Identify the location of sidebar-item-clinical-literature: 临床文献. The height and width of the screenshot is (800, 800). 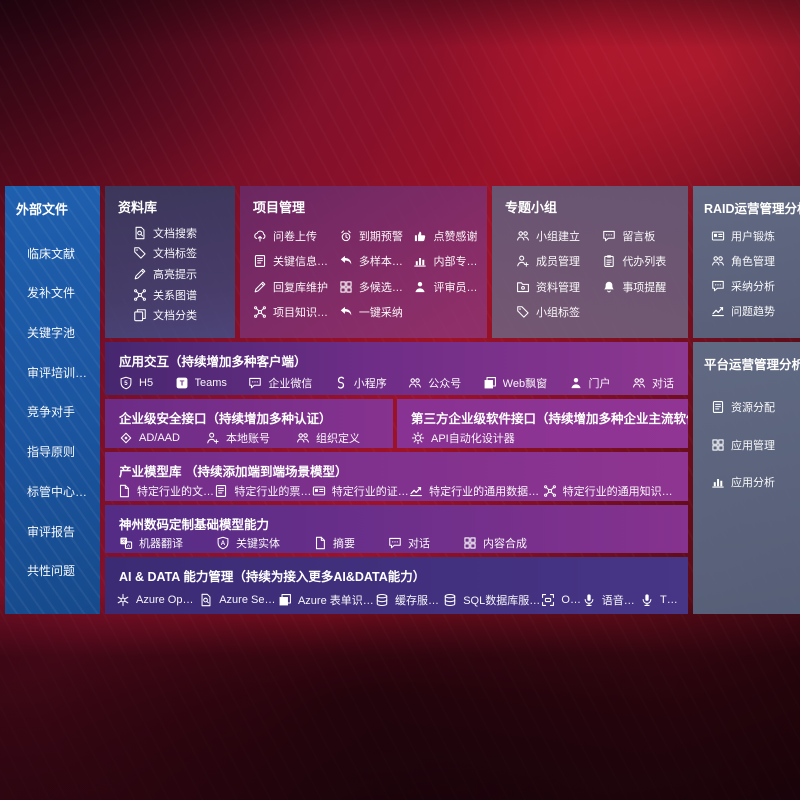
(62, 253).